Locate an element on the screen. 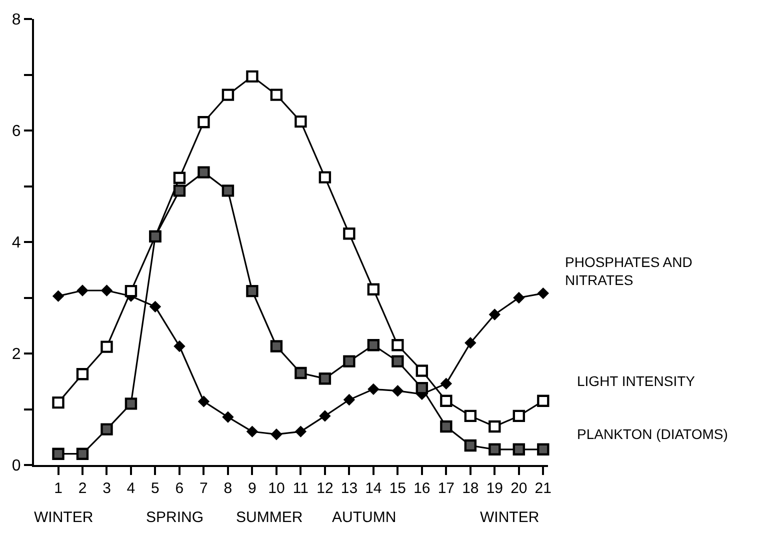 The image size is (760, 533). y-tick-label: 6 is located at coordinates (16, 131).